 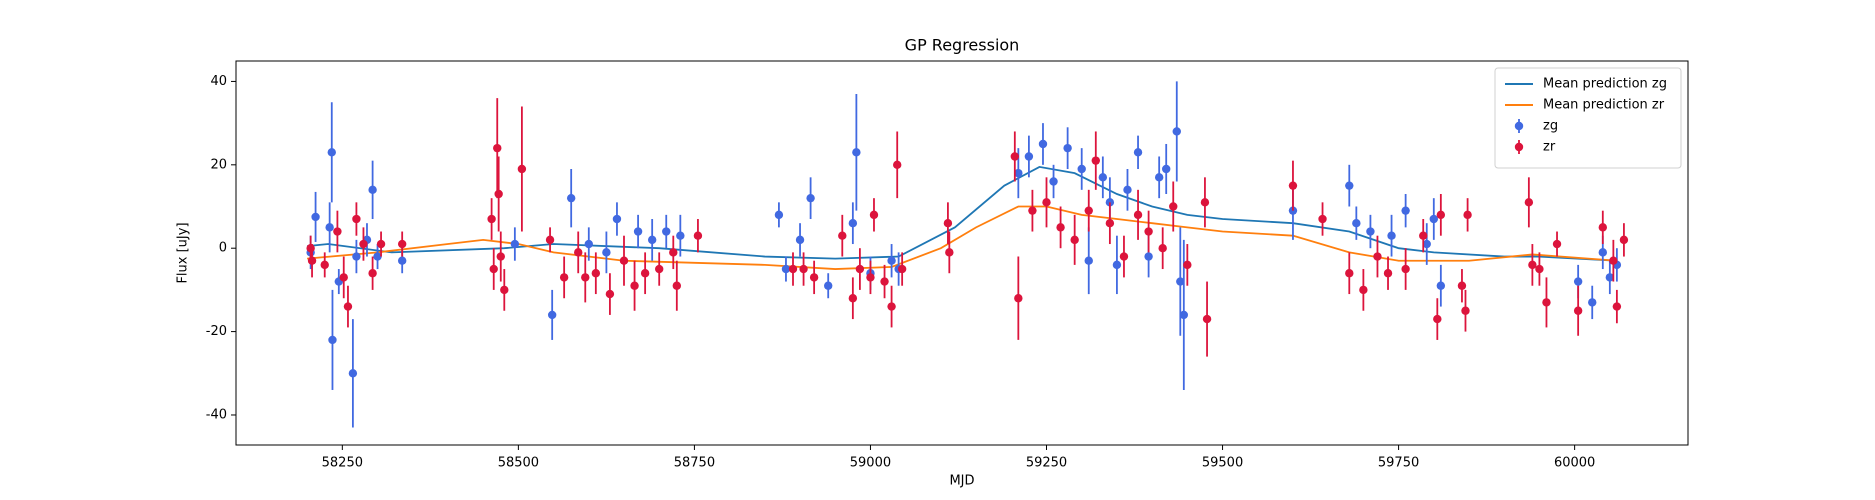 I want to click on x-tick-label: 59750, so click(x=1398, y=463).